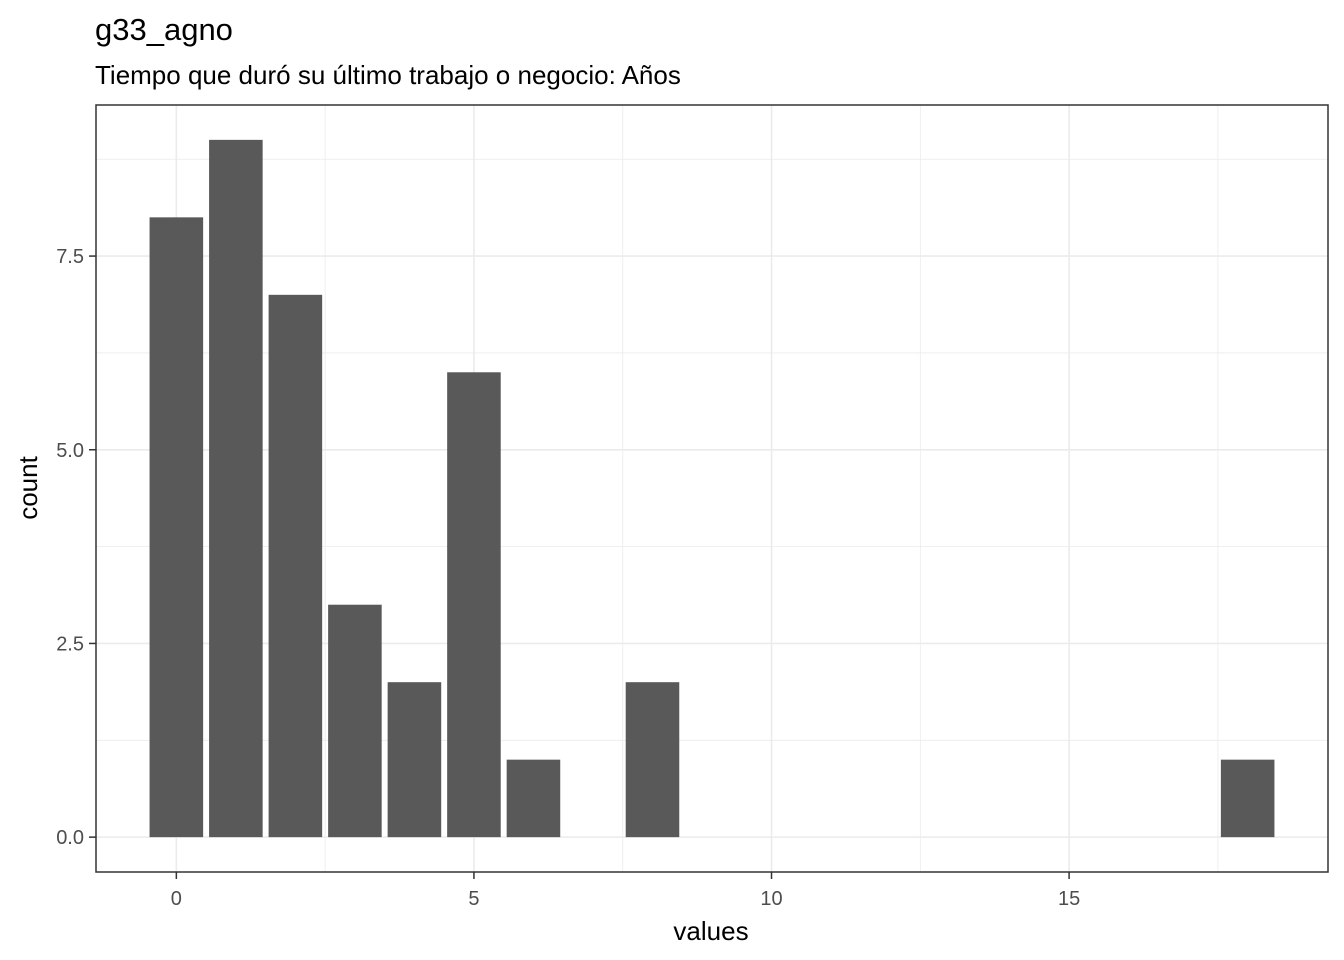 This screenshot has width=1344, height=960. I want to click on x-axis-title: values, so click(710, 931).